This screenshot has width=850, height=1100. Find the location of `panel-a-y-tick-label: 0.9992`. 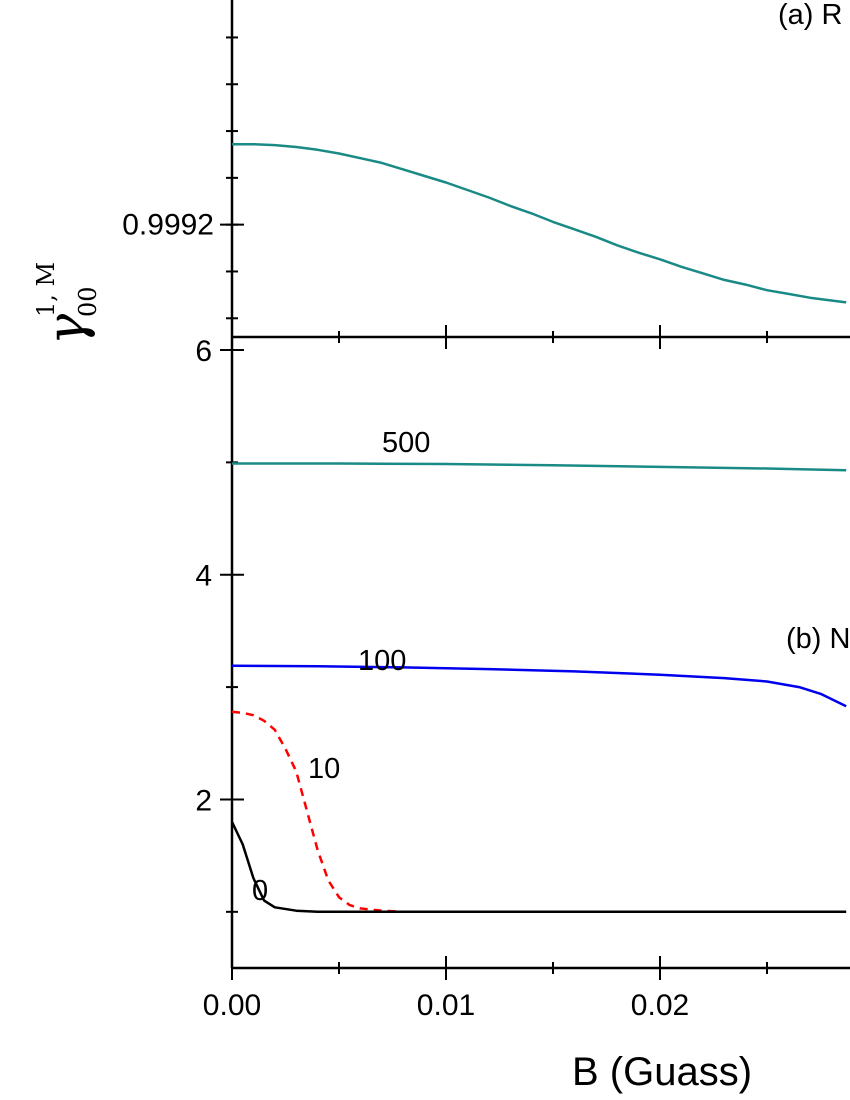

panel-a-y-tick-label: 0.9992 is located at coordinates (168, 225).